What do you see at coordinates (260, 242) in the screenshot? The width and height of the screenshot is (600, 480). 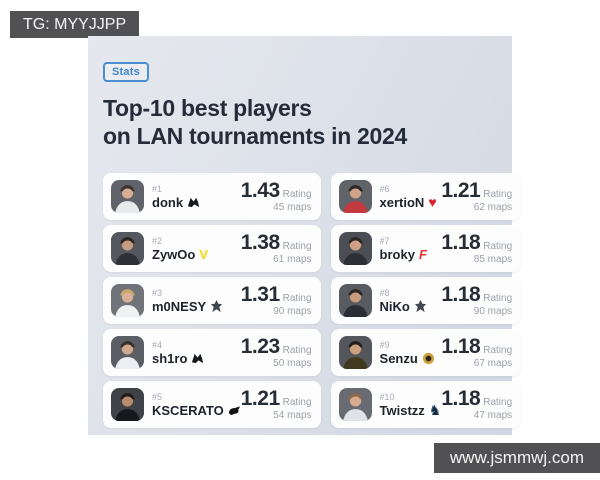 I see `rating-value: 1.38` at bounding box center [260, 242].